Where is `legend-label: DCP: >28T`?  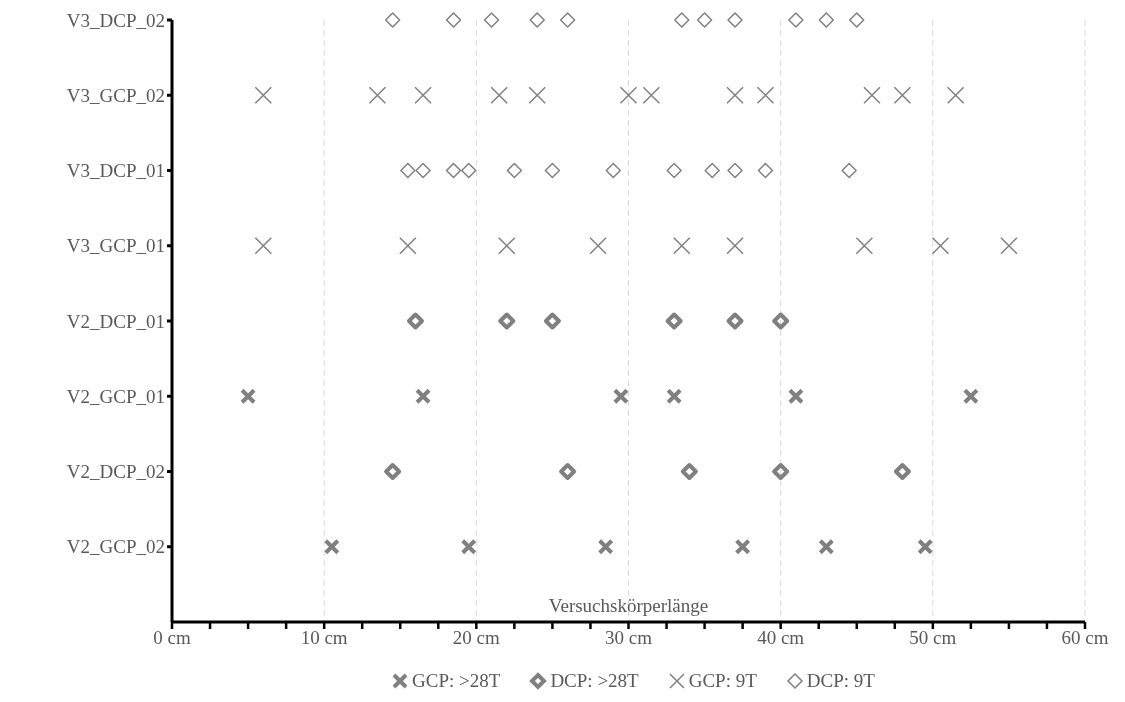 legend-label: DCP: >28T is located at coordinates (594, 681).